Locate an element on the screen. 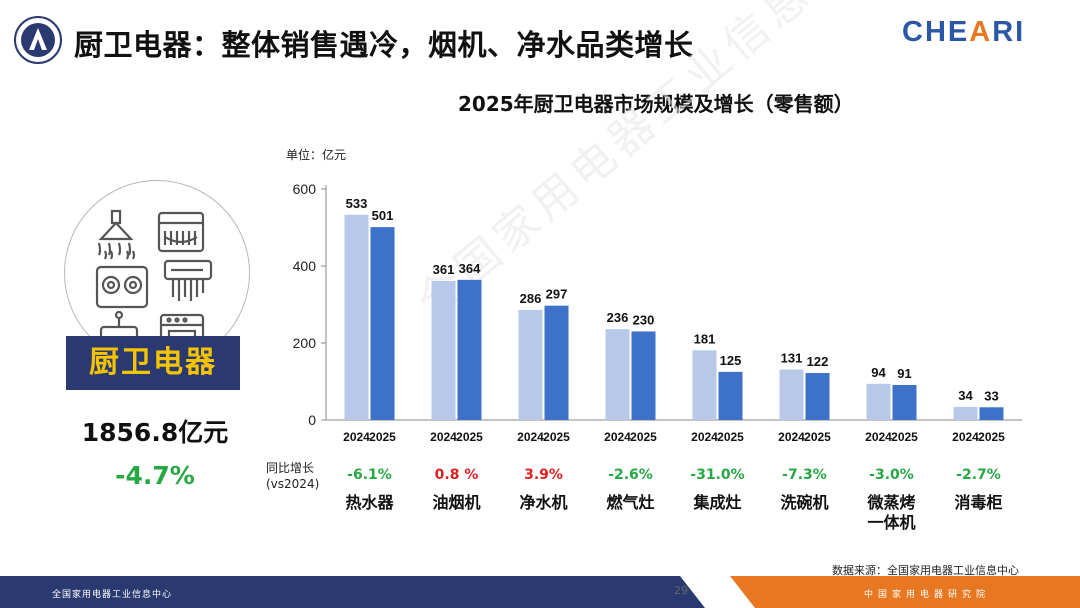  growth-value: -2.6% is located at coordinates (630, 475).